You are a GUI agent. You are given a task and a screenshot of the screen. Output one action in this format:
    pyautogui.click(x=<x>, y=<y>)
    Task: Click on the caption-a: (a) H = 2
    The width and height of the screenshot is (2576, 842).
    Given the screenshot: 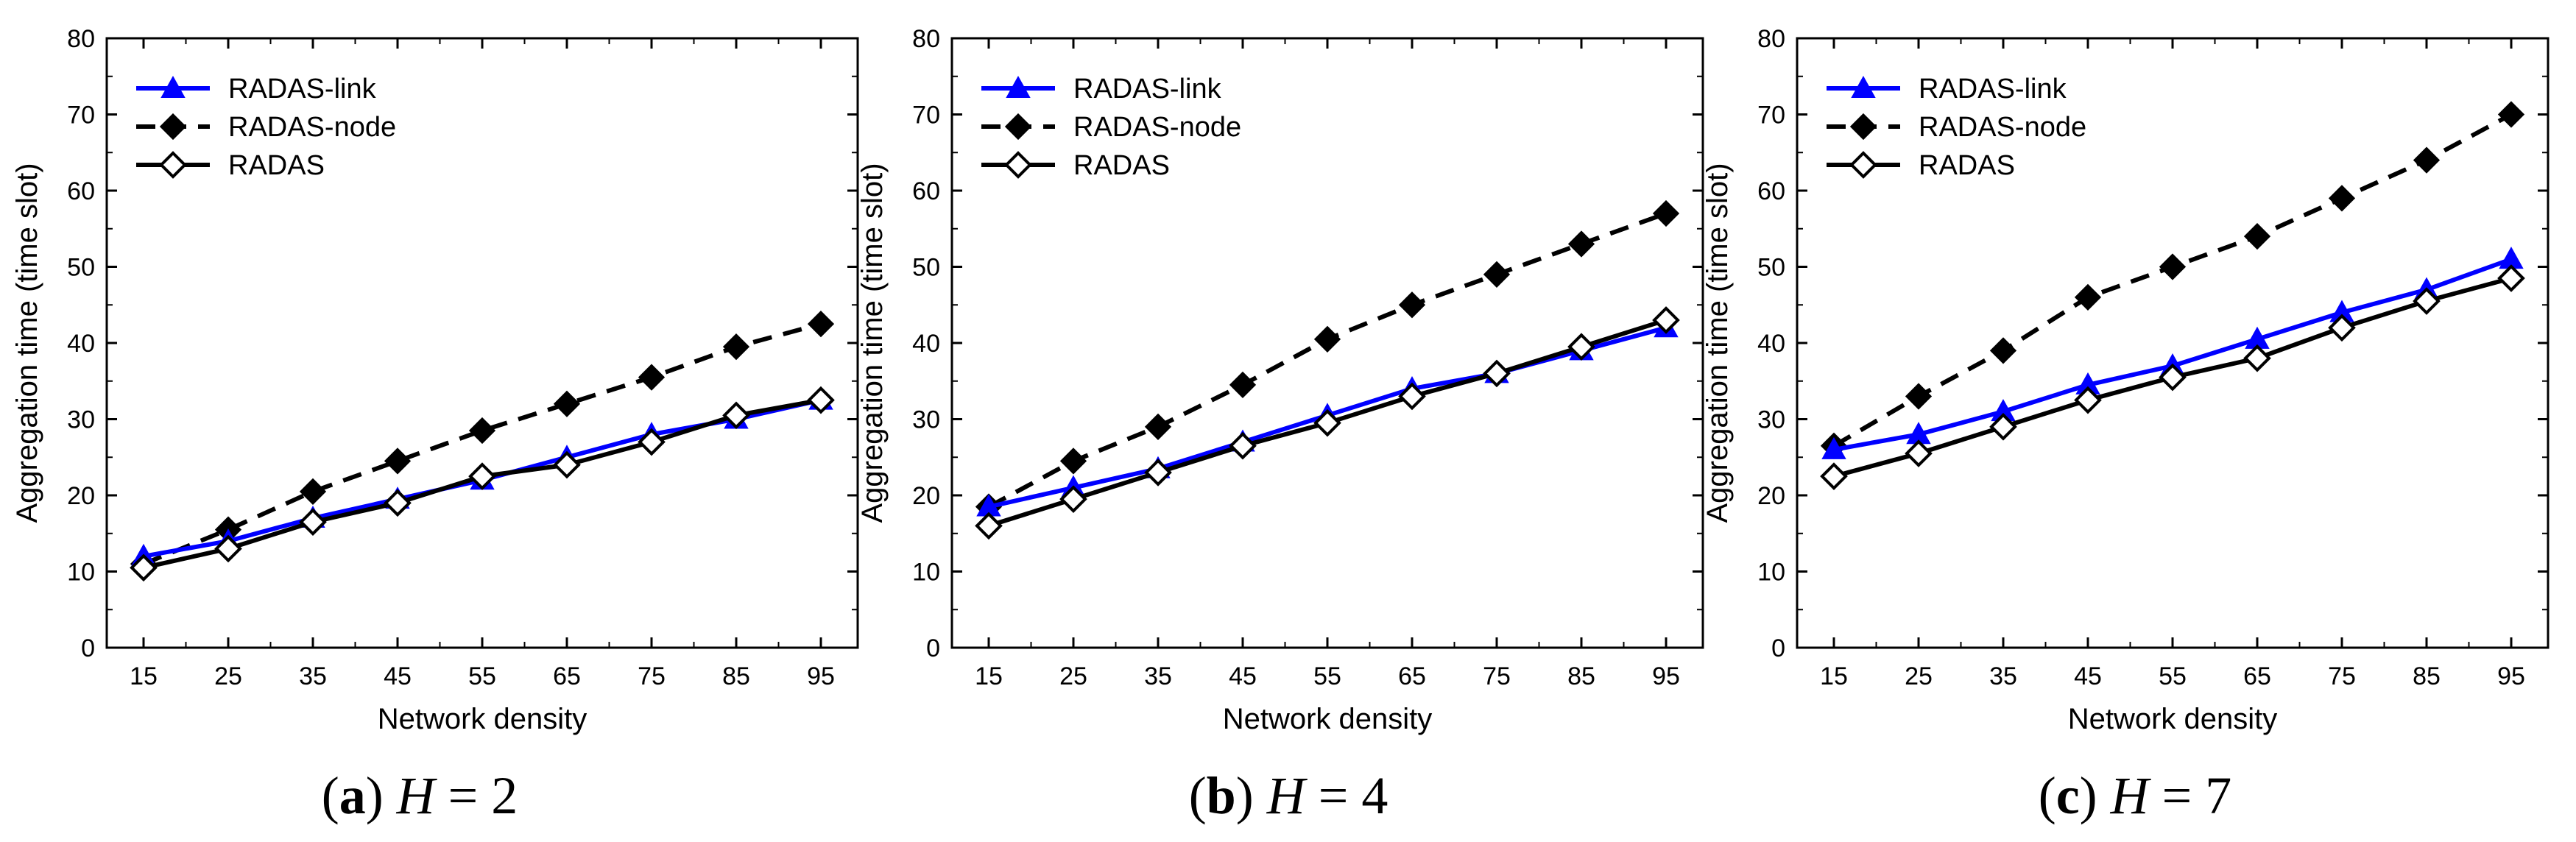 What is the action you would take?
    pyautogui.click(x=419, y=795)
    